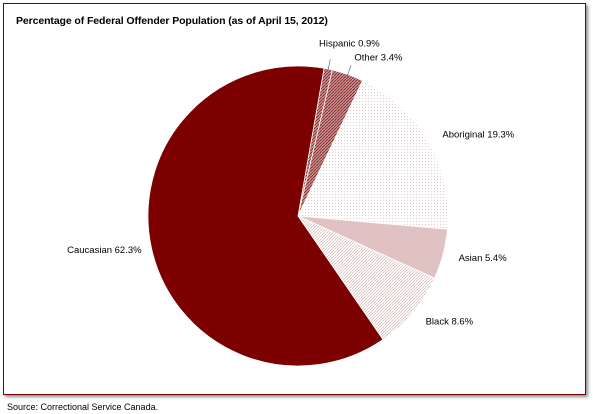 The height and width of the screenshot is (414, 593). Describe the element at coordinates (349, 43) in the screenshot. I see `pie-label-hispanic: Hispanic 0.9%` at that location.